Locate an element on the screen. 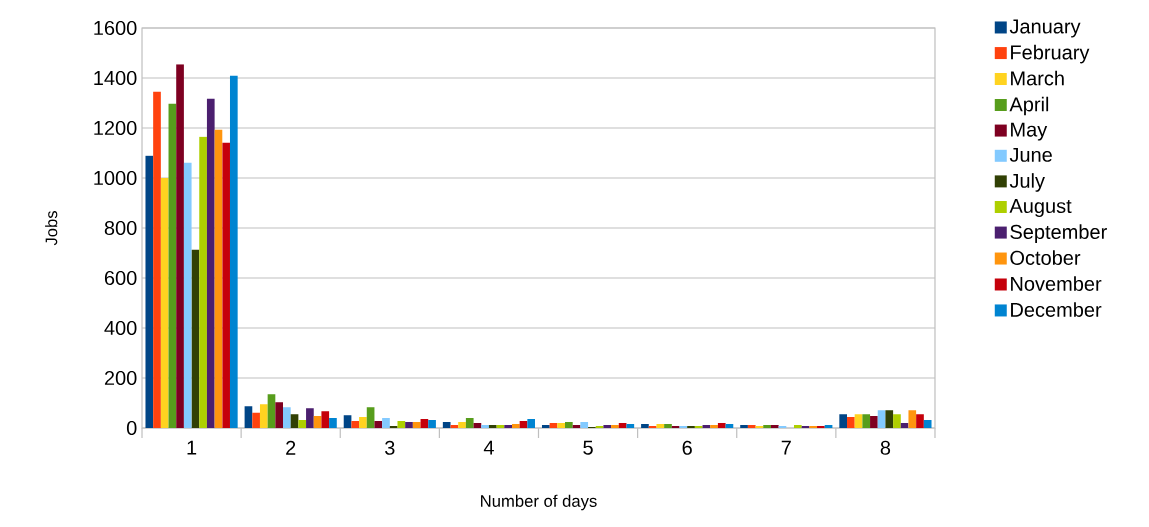 The image size is (1149, 527). legend-label: June is located at coordinates (1030, 154).